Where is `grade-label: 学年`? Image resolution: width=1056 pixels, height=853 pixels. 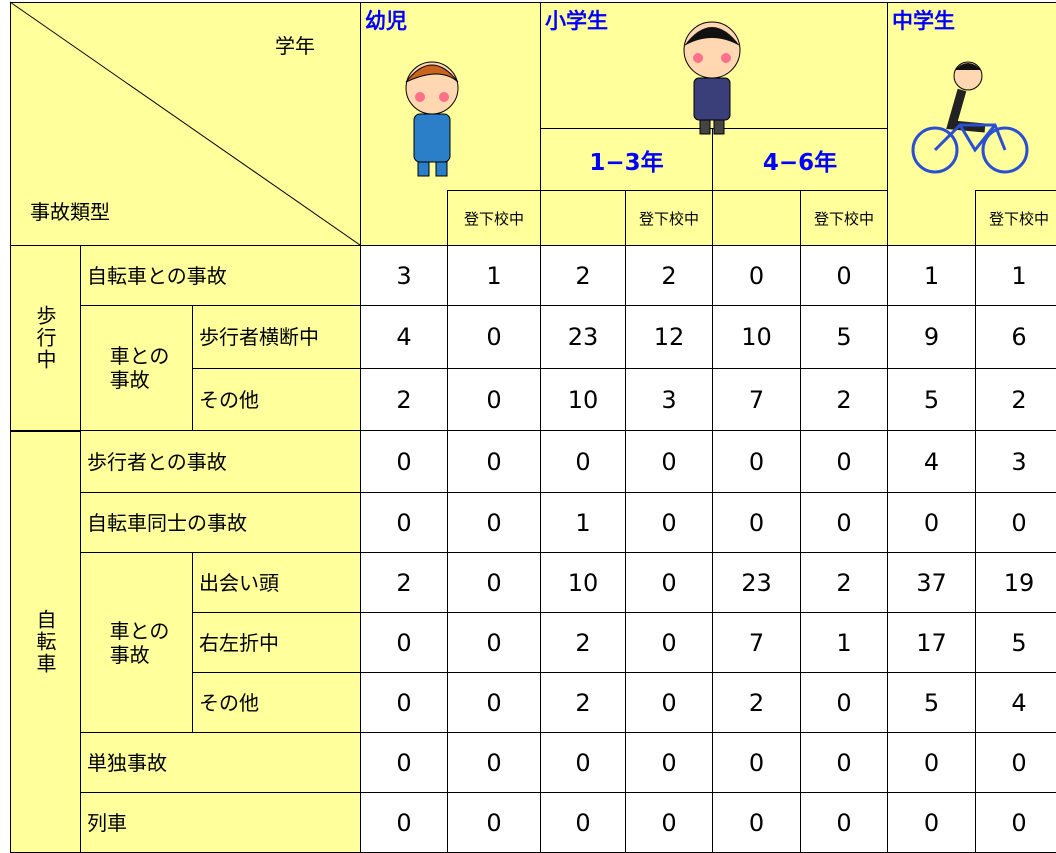
grade-label: 学年 is located at coordinates (295, 46).